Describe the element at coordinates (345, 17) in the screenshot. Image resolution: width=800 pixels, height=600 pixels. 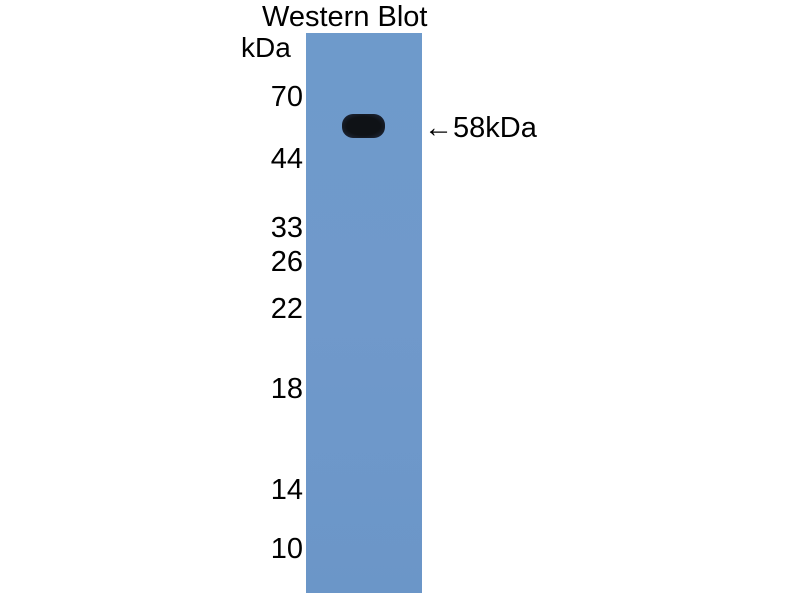
I see `figure-title: Western Blot` at that location.